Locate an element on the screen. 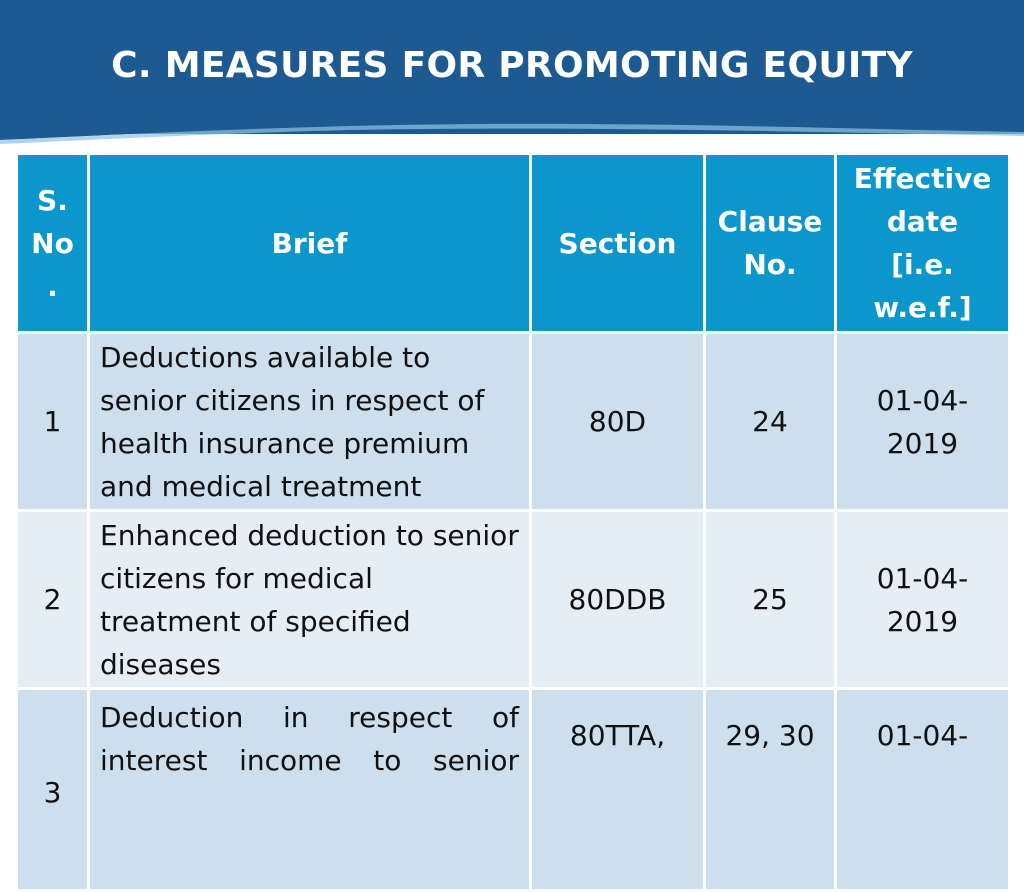  slide-title: C. MEASURES FOR PROMOTING EQUITY is located at coordinates (512, 65).